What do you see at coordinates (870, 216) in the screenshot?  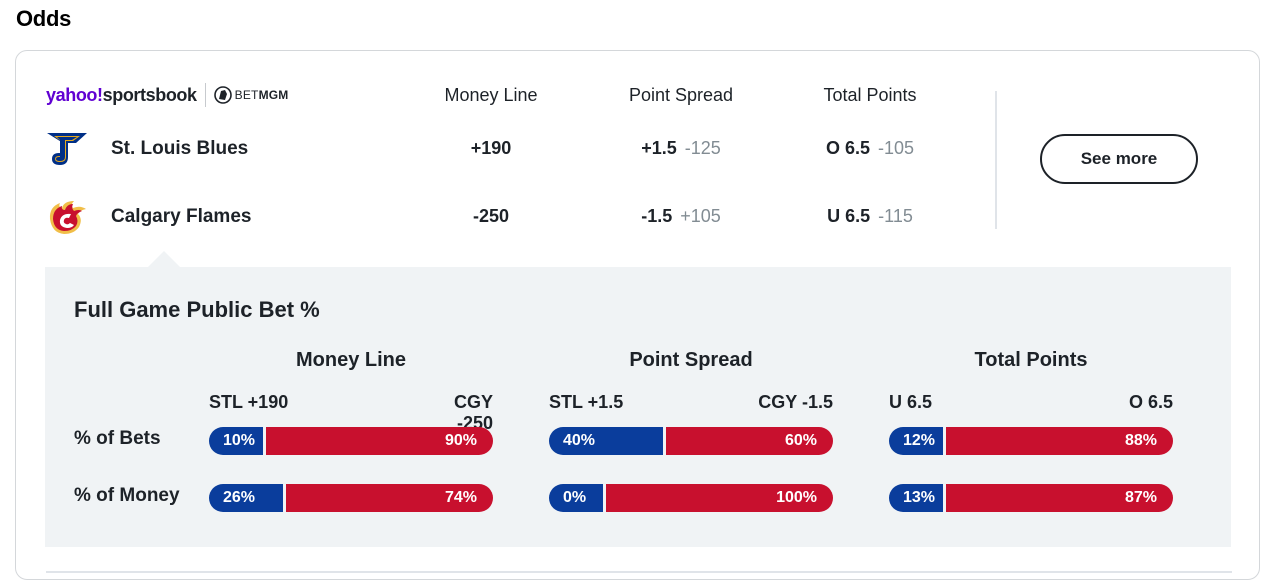 I see `cgy-total-points: U 6.5 -115` at bounding box center [870, 216].